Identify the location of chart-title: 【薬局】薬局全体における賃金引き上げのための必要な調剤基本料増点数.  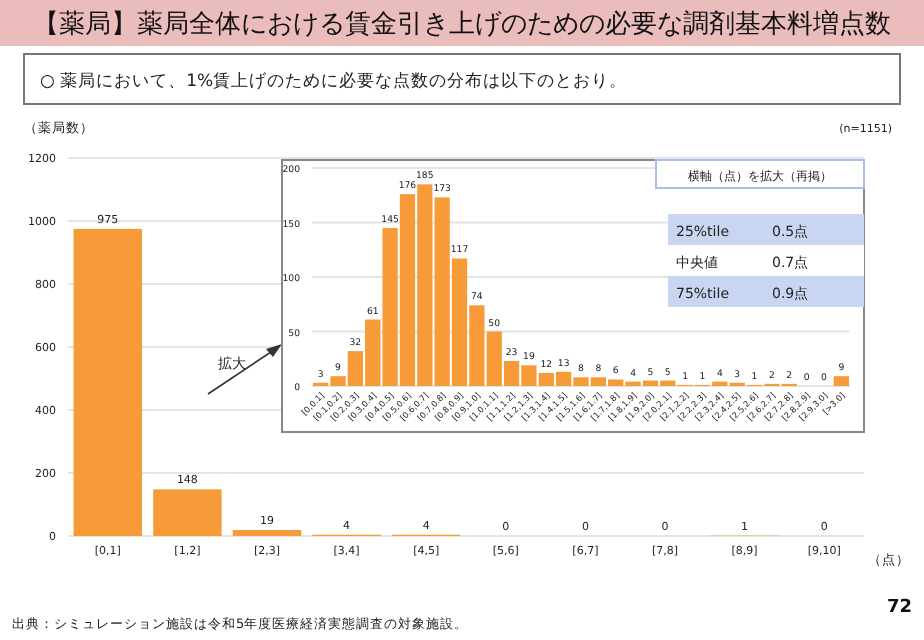
(462, 24).